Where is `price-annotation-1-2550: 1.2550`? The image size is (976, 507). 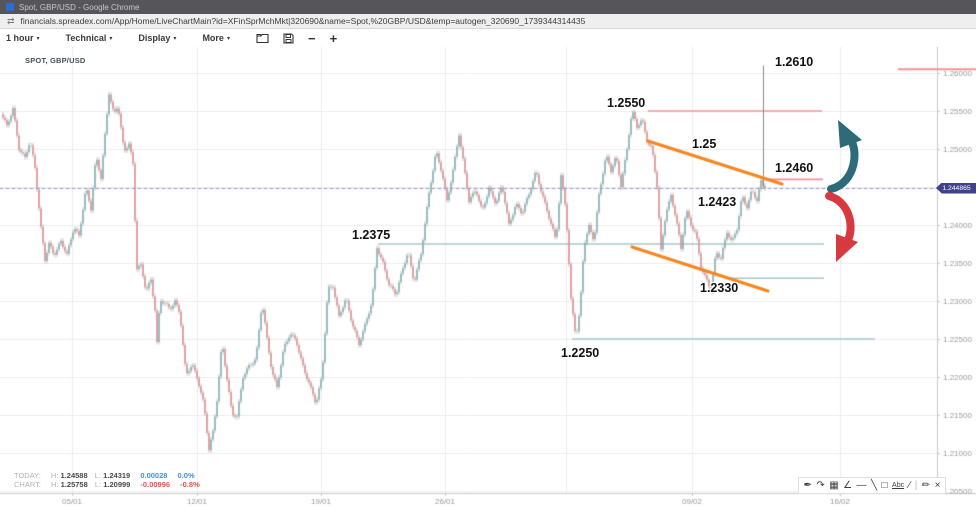 price-annotation-1-2550: 1.2550 is located at coordinates (626, 103).